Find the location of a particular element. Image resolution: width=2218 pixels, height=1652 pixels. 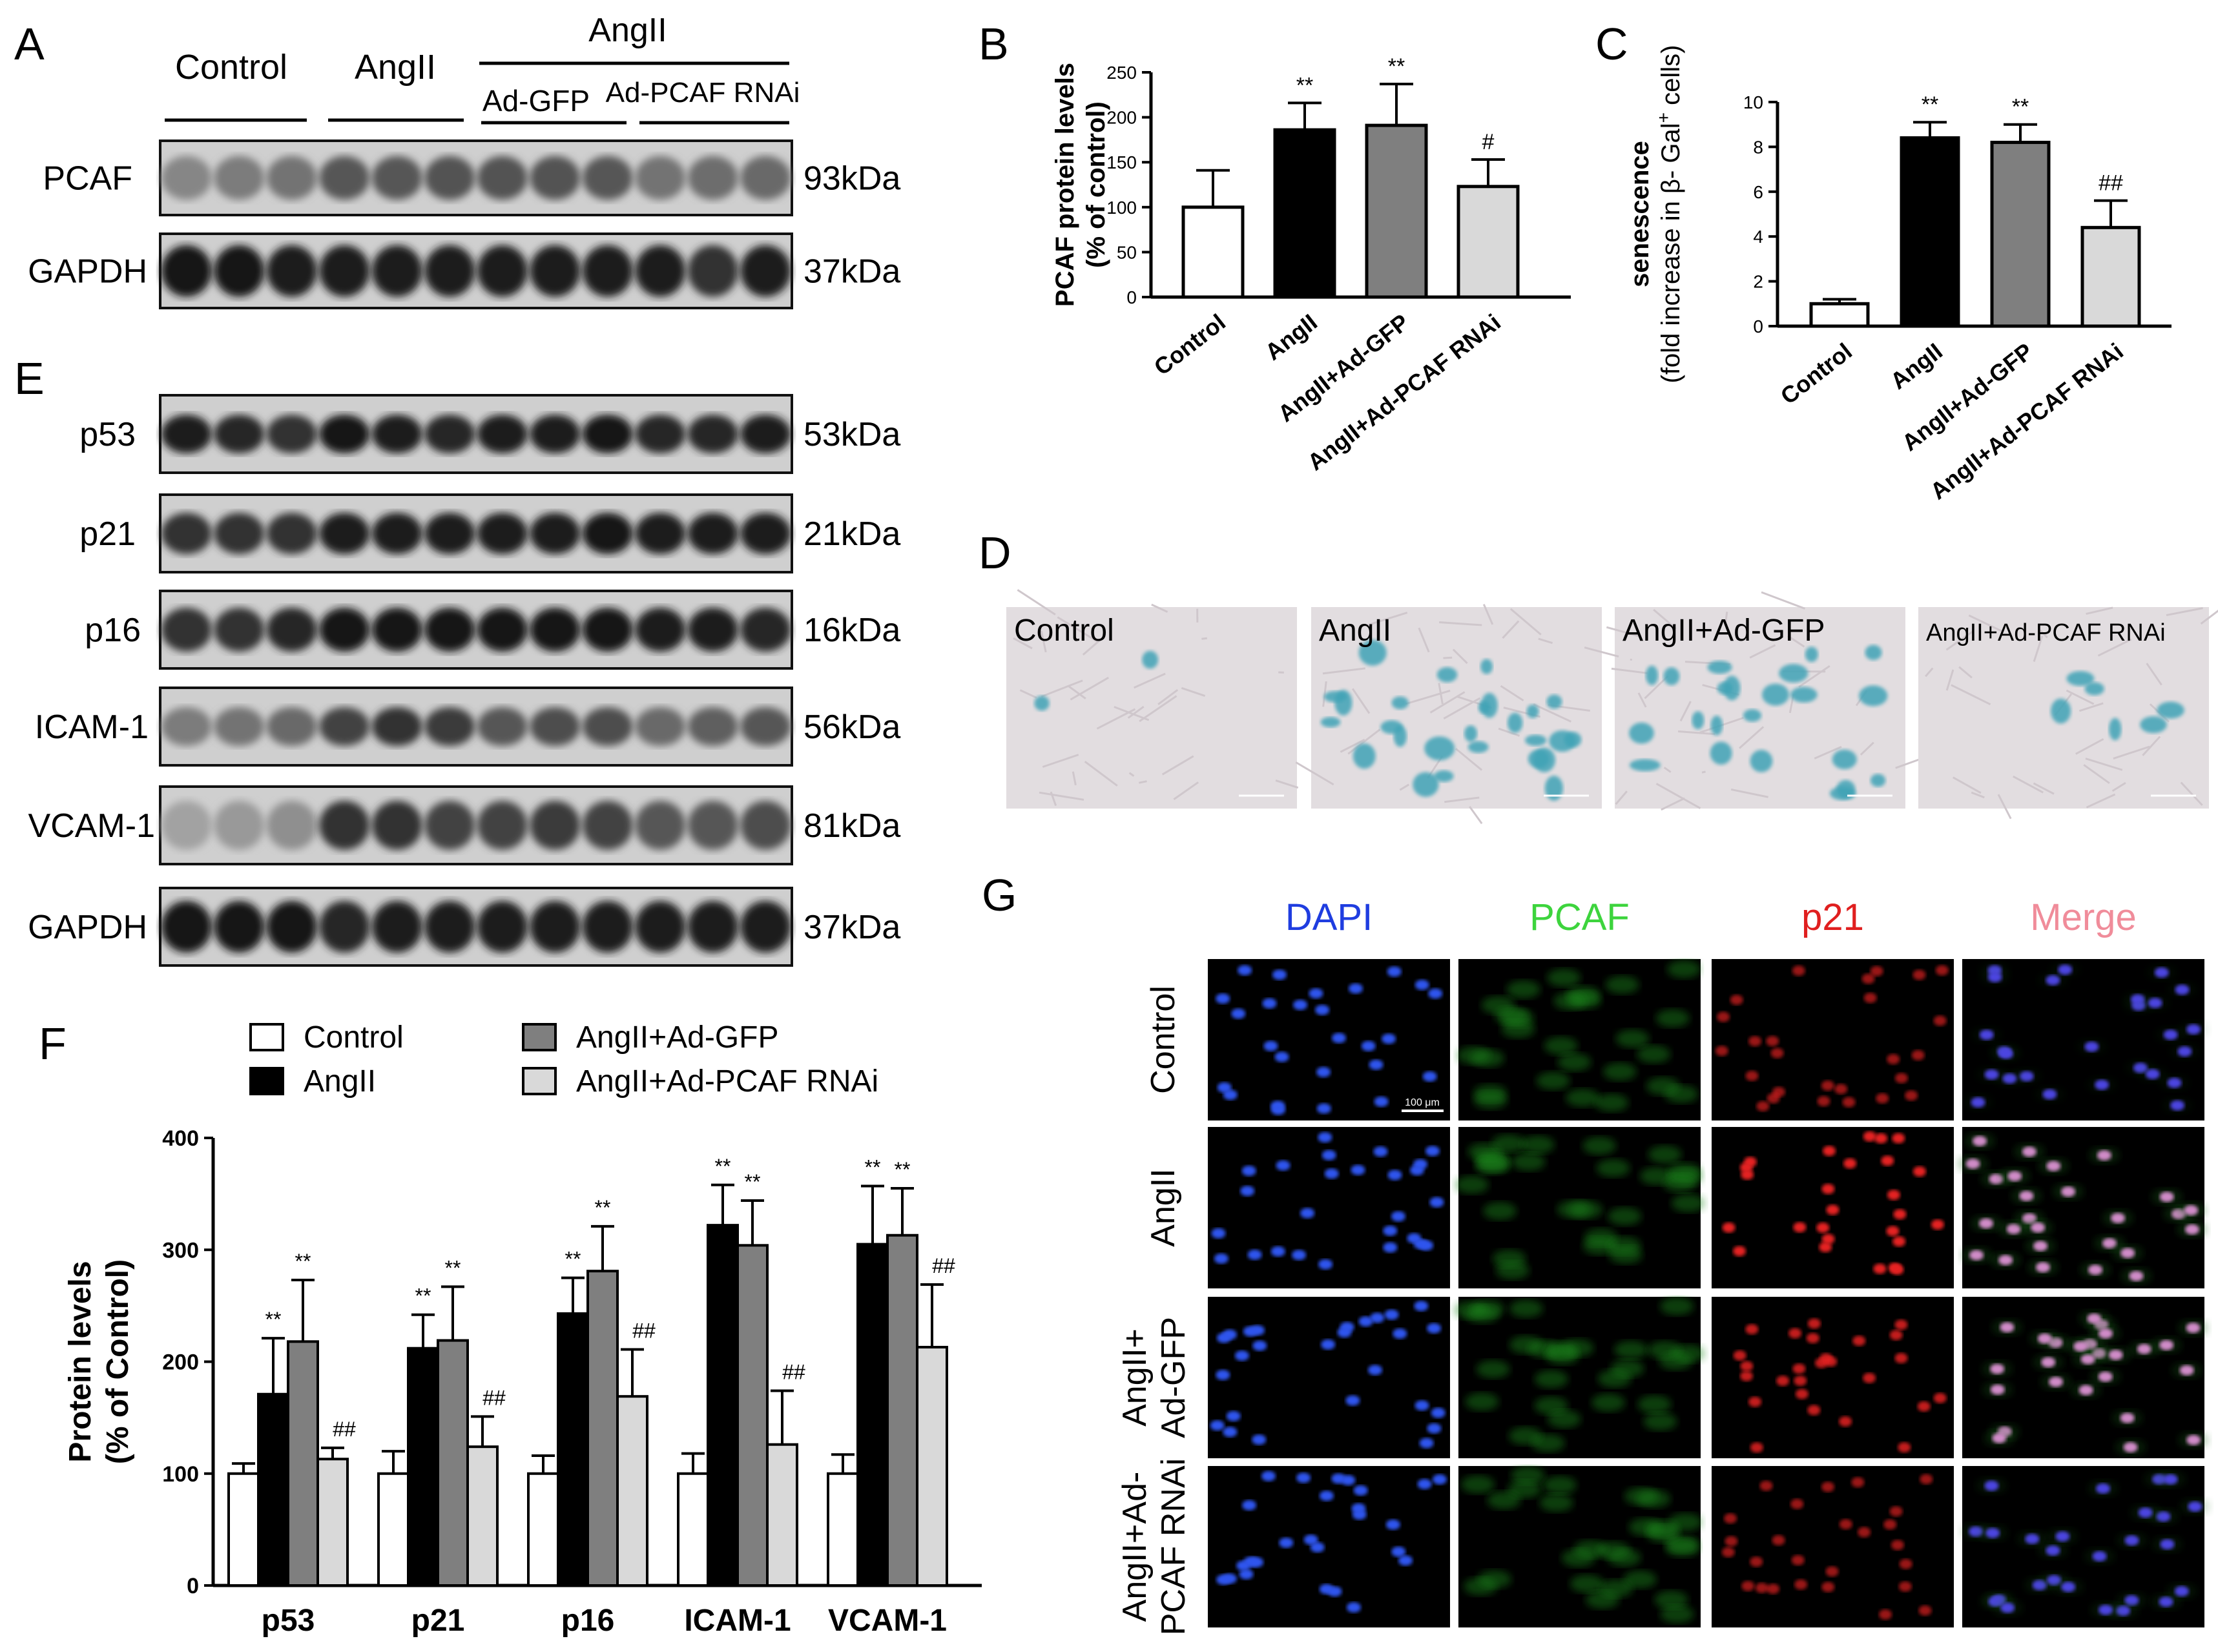

y-tick-label: 50 is located at coordinates (1127, 252).